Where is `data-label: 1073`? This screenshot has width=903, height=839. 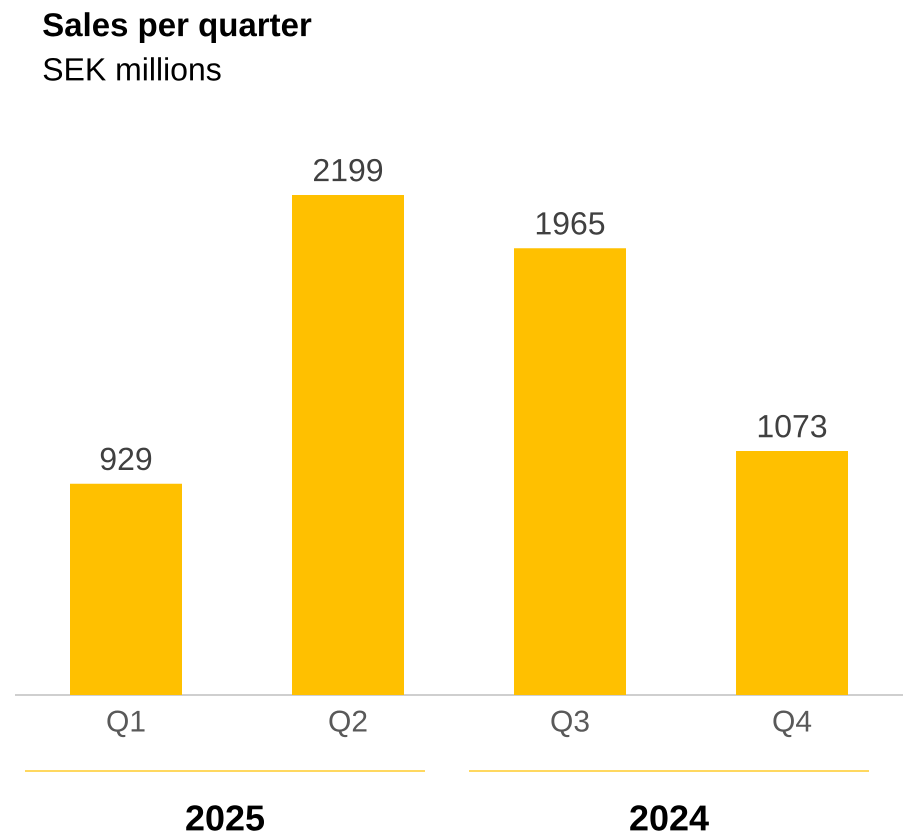 data-label: 1073 is located at coordinates (792, 426).